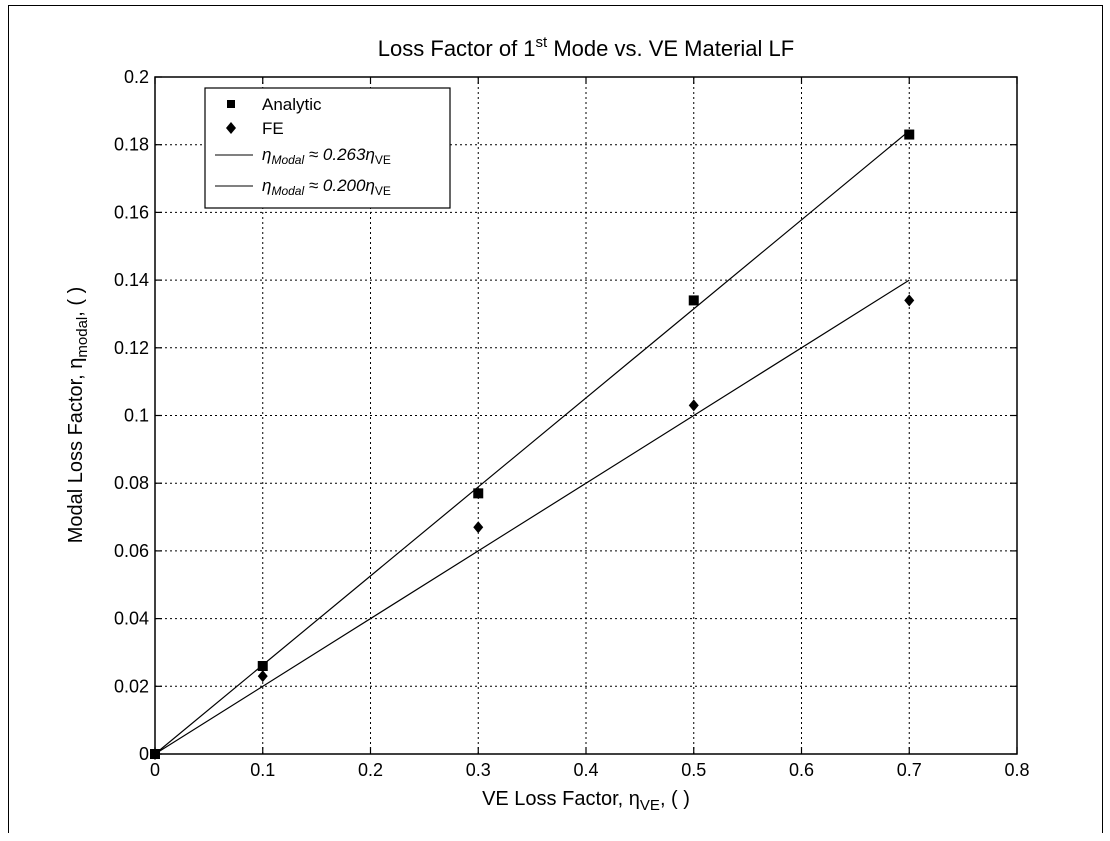 This screenshot has height=841, width=1110. I want to click on legend-box, so click(327, 148).